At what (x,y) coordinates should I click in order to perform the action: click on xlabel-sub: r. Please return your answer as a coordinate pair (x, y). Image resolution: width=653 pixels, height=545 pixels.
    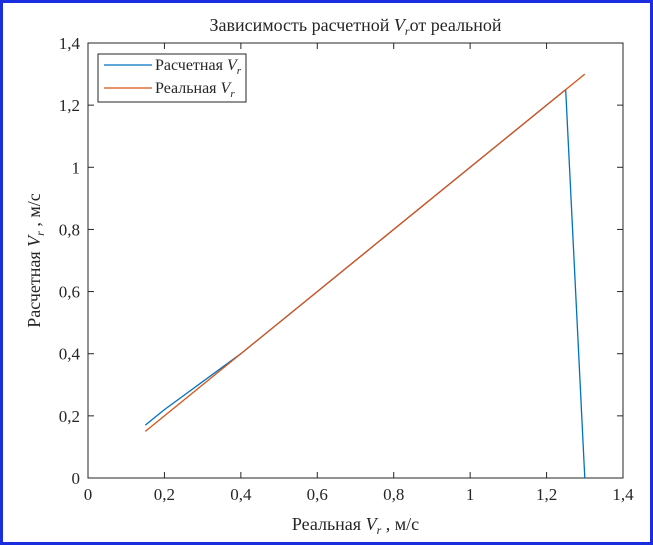
    Looking at the image, I should click on (379, 530).